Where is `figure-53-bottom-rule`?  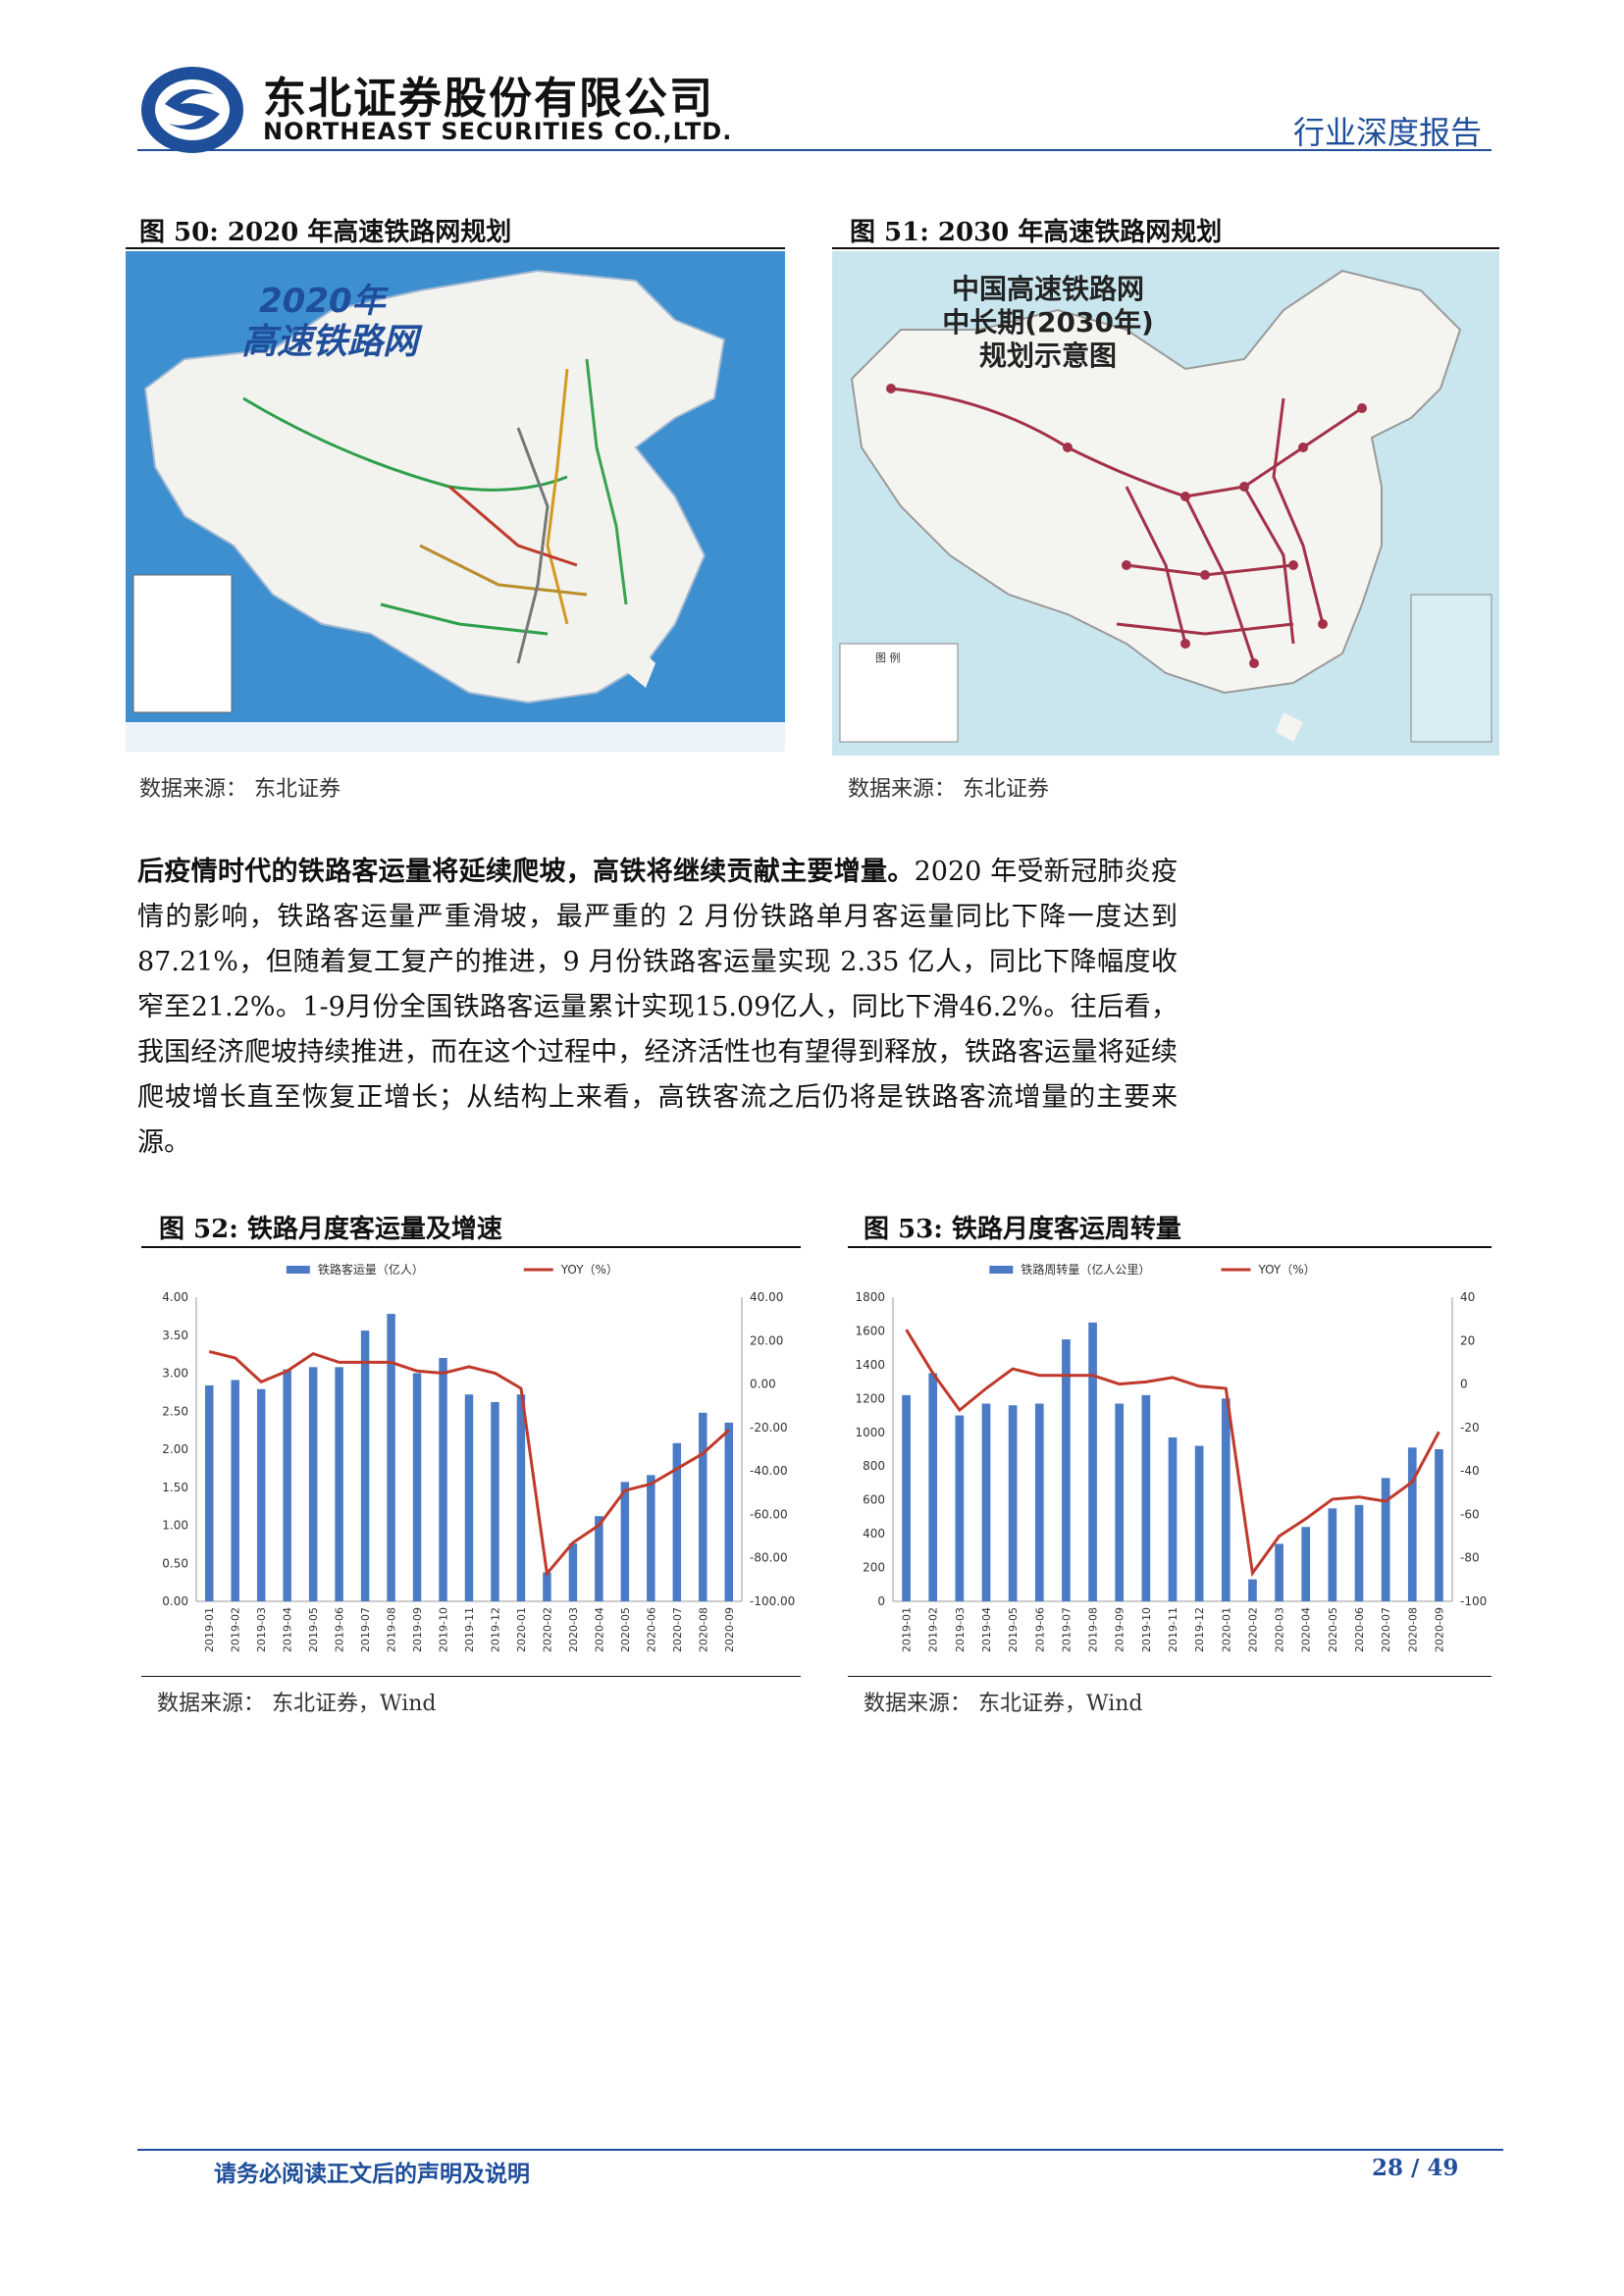
figure-53-bottom-rule is located at coordinates (1170, 1676).